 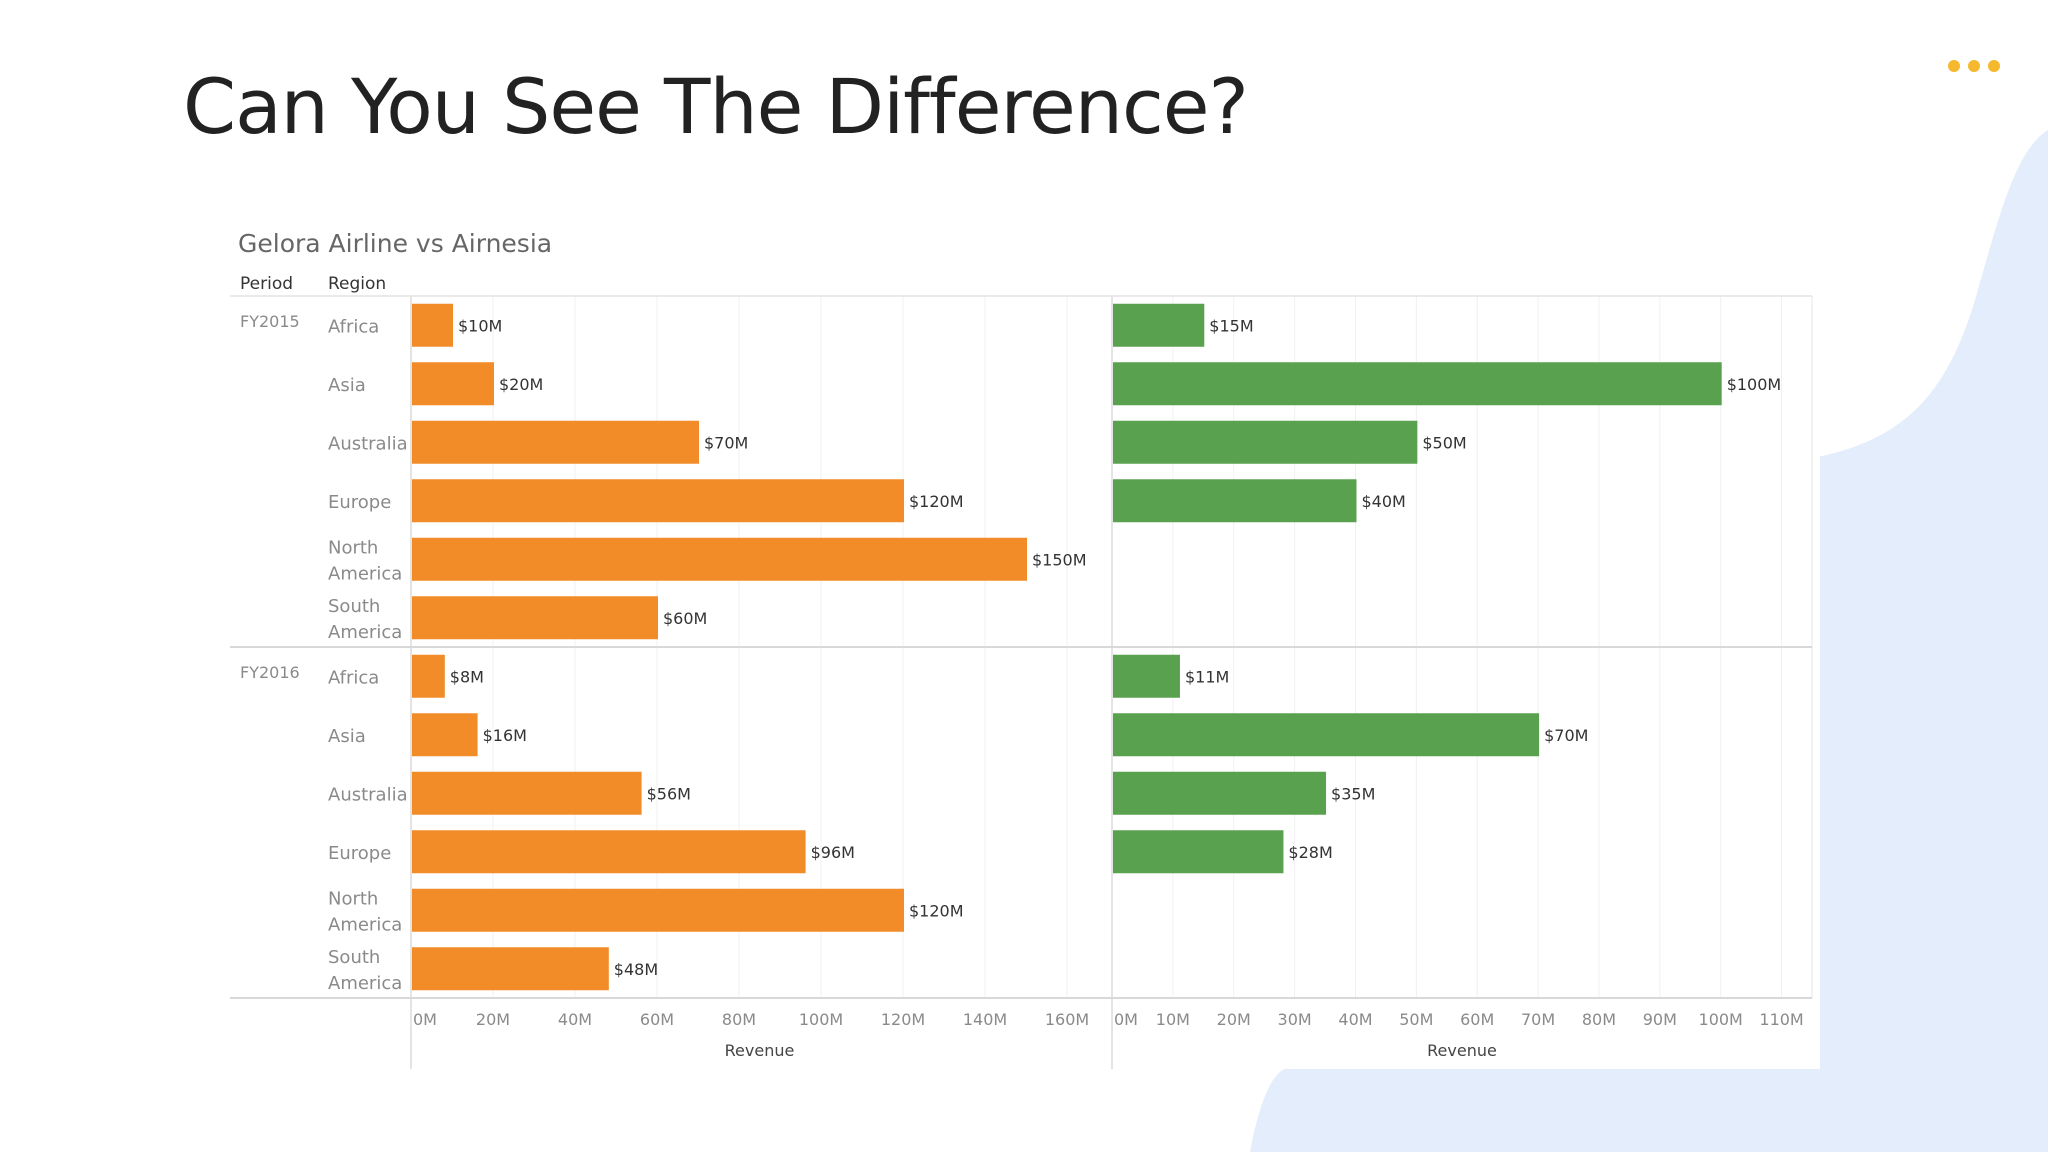 I want to click on x-tick-label: 30M, so click(x=1295, y=1019).